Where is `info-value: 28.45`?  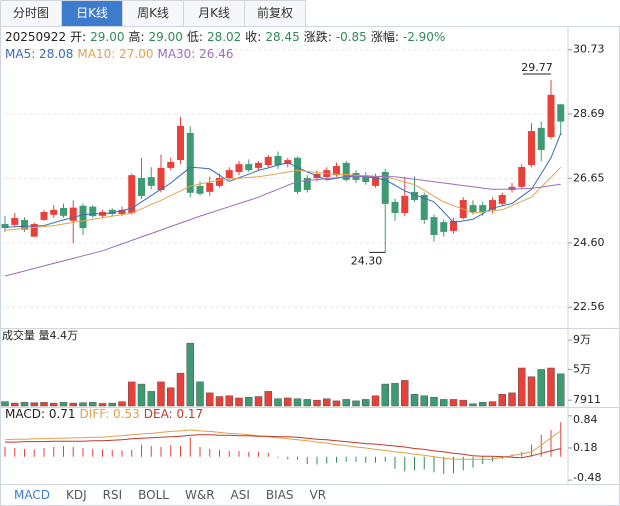 info-value: 28.45 is located at coordinates (282, 37).